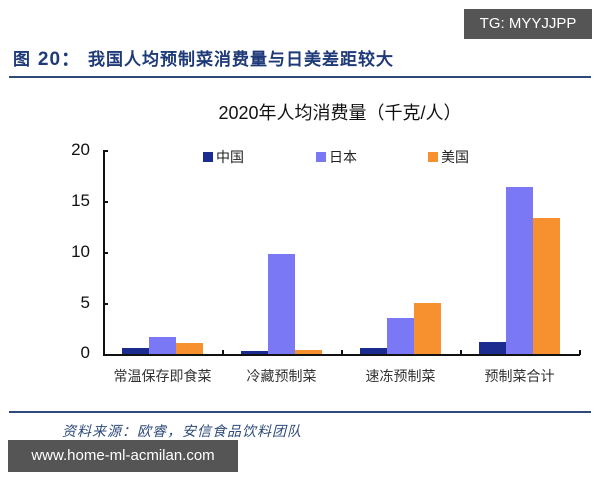  I want to click on figure-prefix: 图, so click(22, 60).